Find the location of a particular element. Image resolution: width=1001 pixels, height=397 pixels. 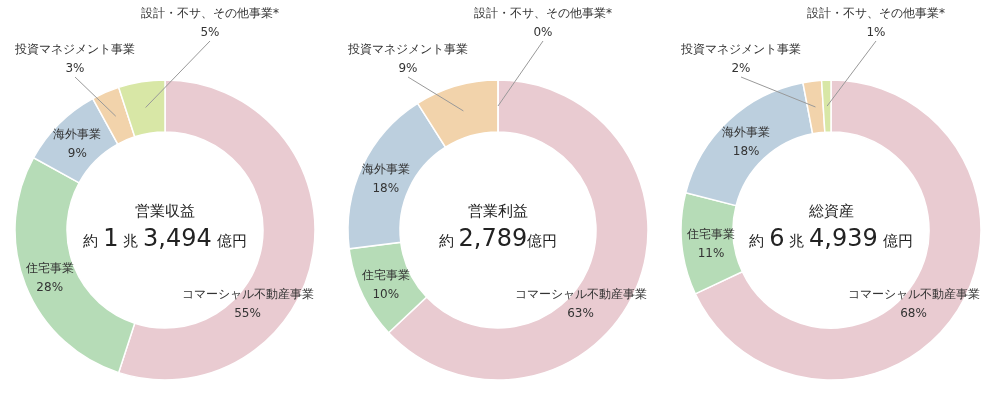

text: 約 2,789億円 is located at coordinates (498, 238).